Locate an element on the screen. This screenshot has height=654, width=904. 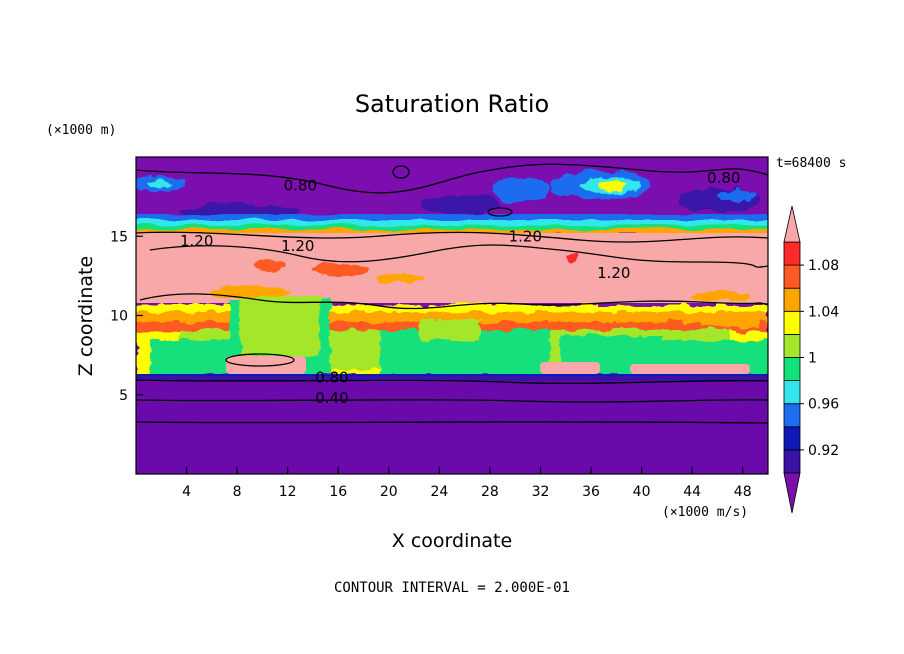
x-tick-label: 20 is located at coordinates (389, 492).